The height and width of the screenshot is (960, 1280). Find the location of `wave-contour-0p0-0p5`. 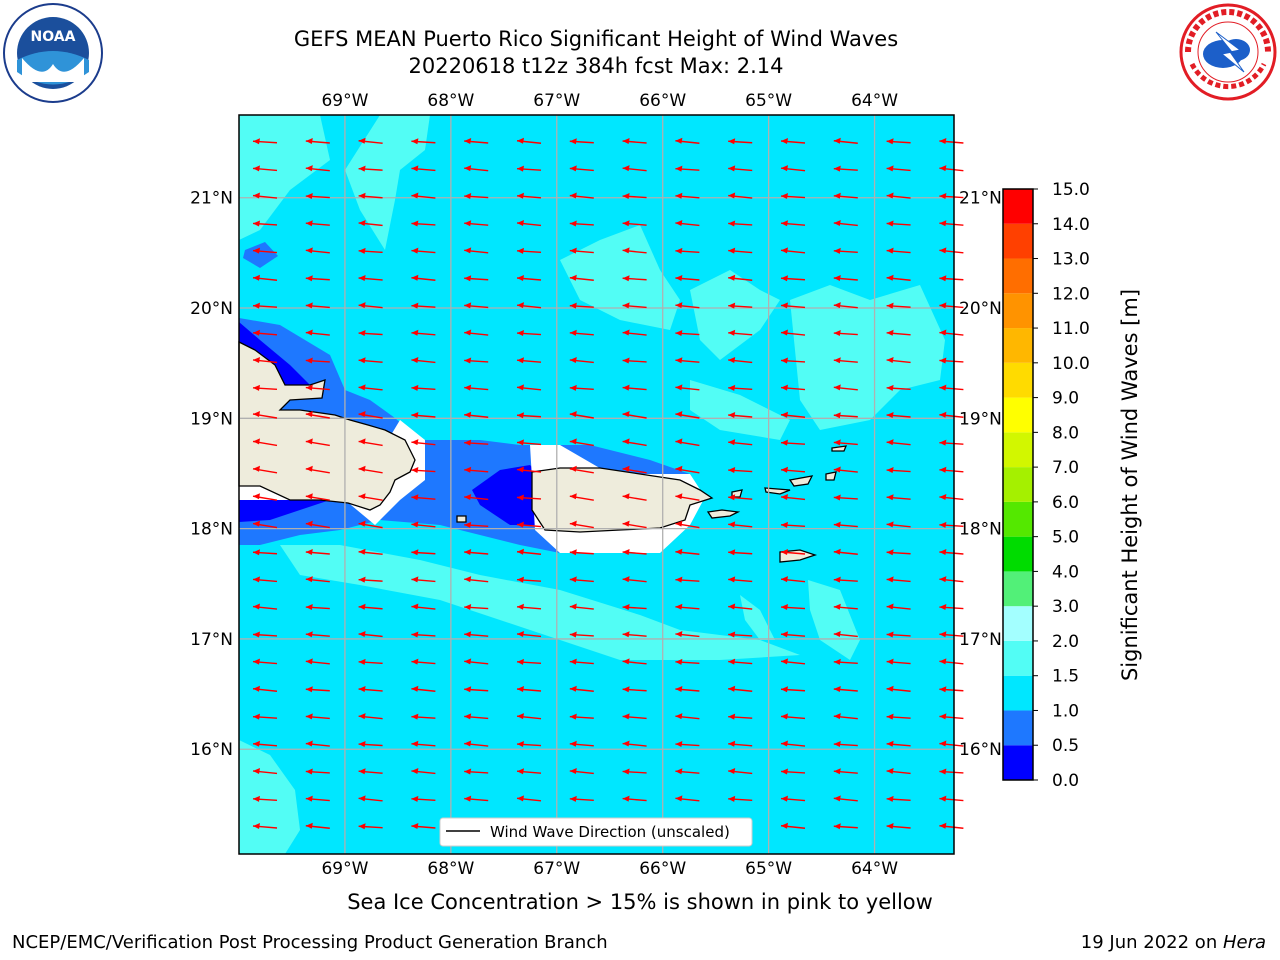

wave-contour-0p0-0p5 is located at coordinates (284, 510).